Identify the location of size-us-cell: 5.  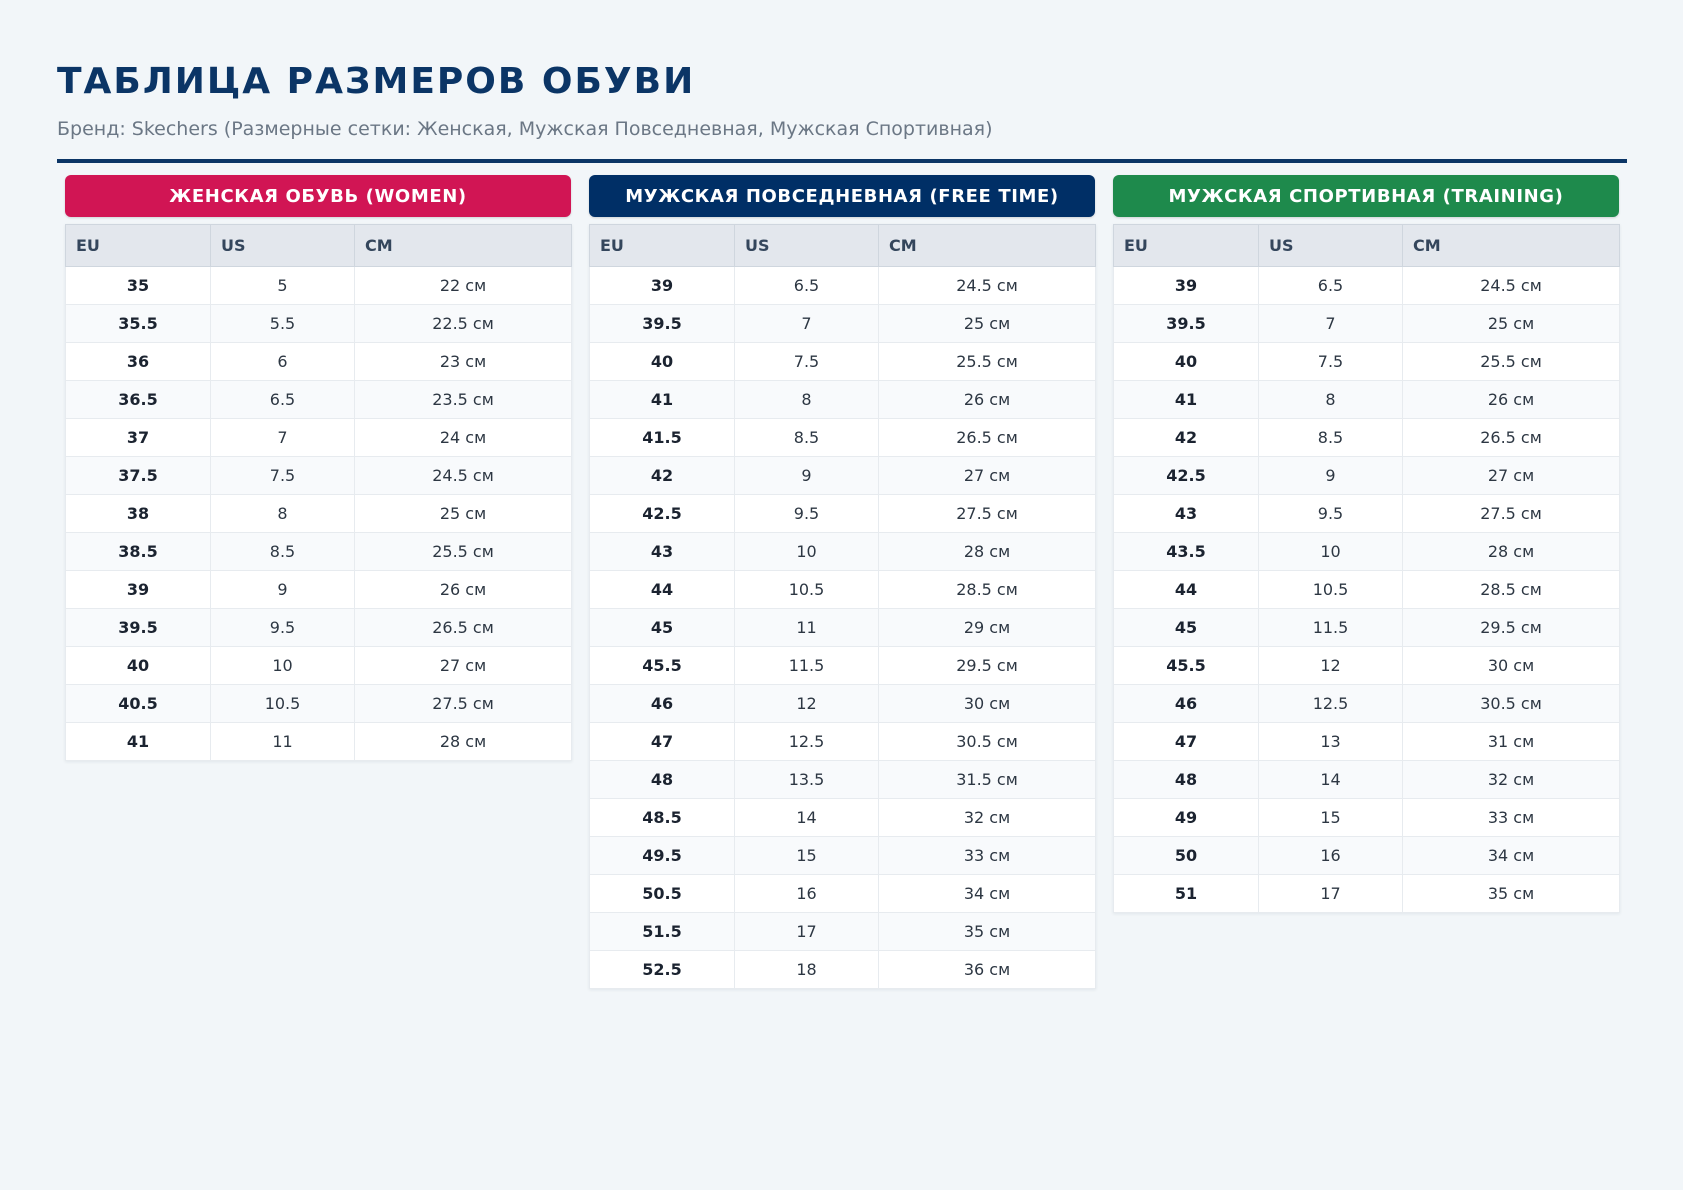
(282, 285).